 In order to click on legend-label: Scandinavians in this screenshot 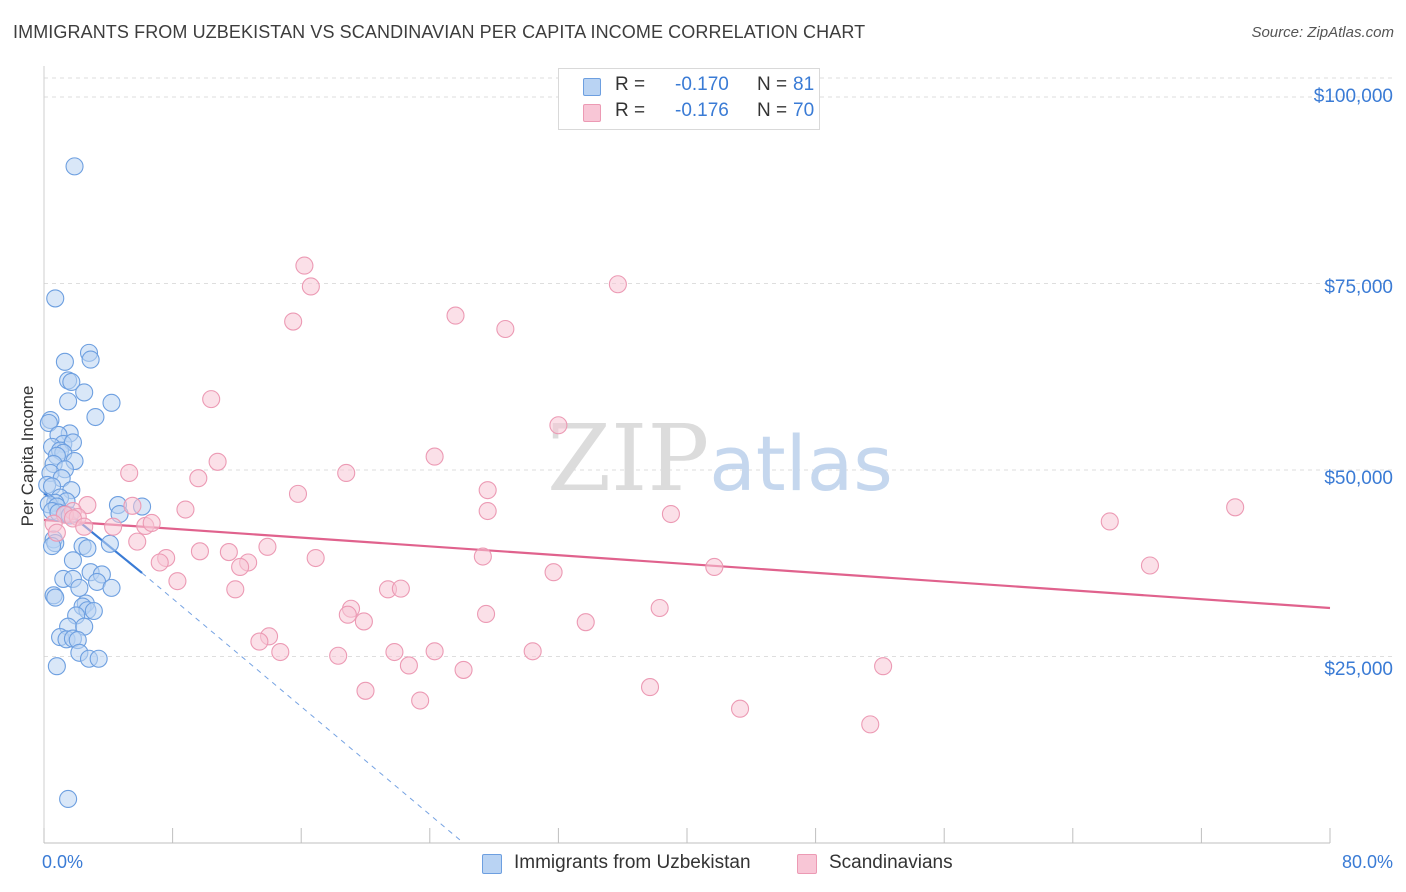, I will do `click(891, 862)`.